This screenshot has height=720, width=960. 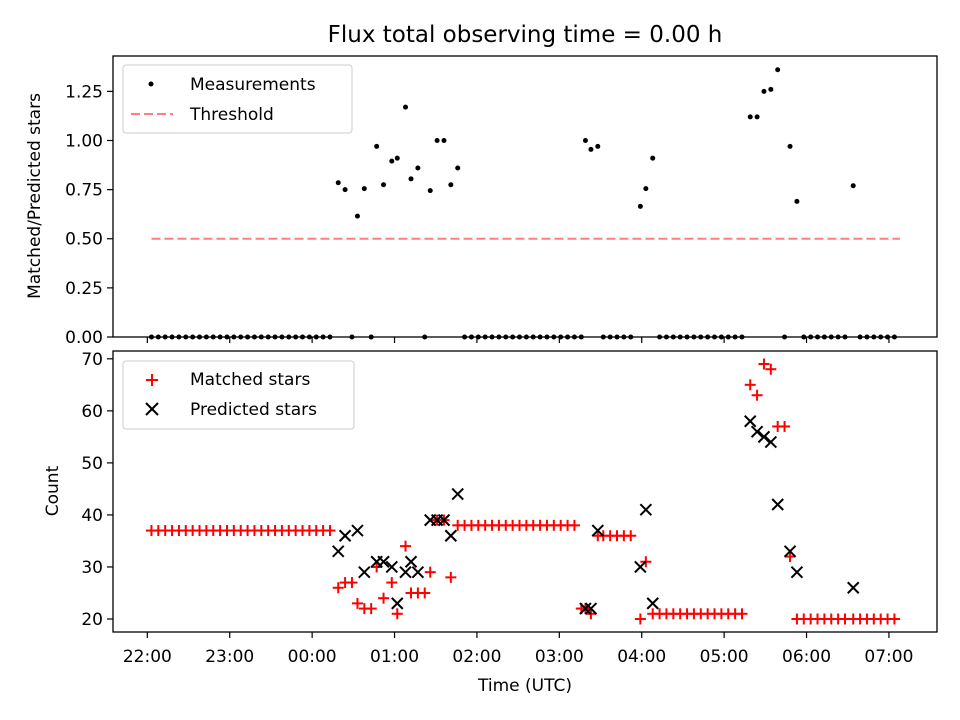 I want to click on top-y-tick-label: 0.25, so click(x=84, y=289).